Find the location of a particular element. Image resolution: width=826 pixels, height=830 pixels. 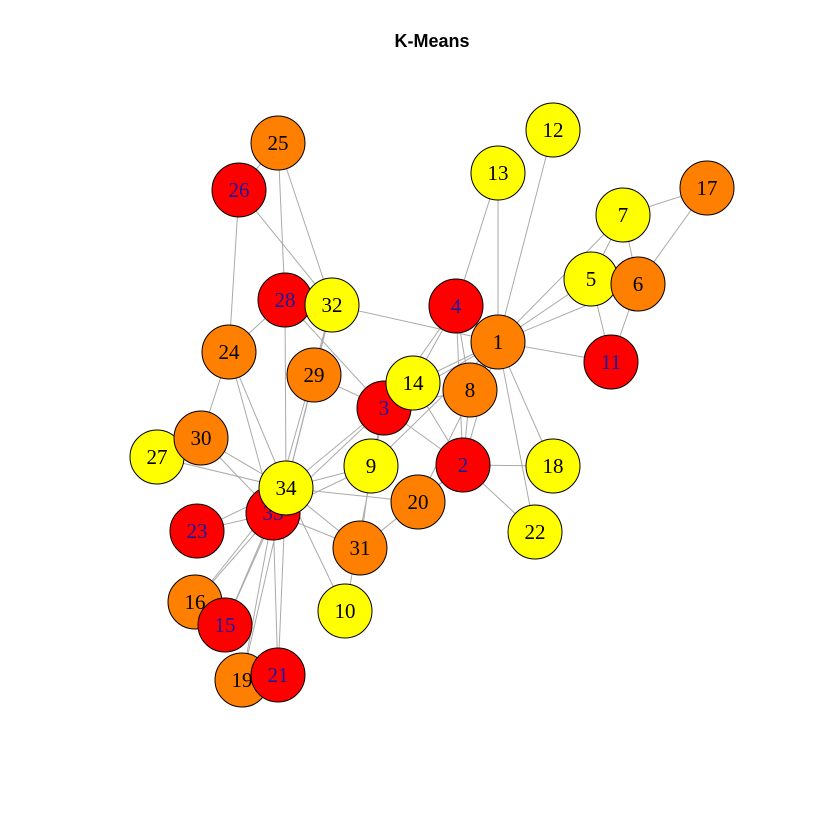

node-label: 15 is located at coordinates (225, 625).